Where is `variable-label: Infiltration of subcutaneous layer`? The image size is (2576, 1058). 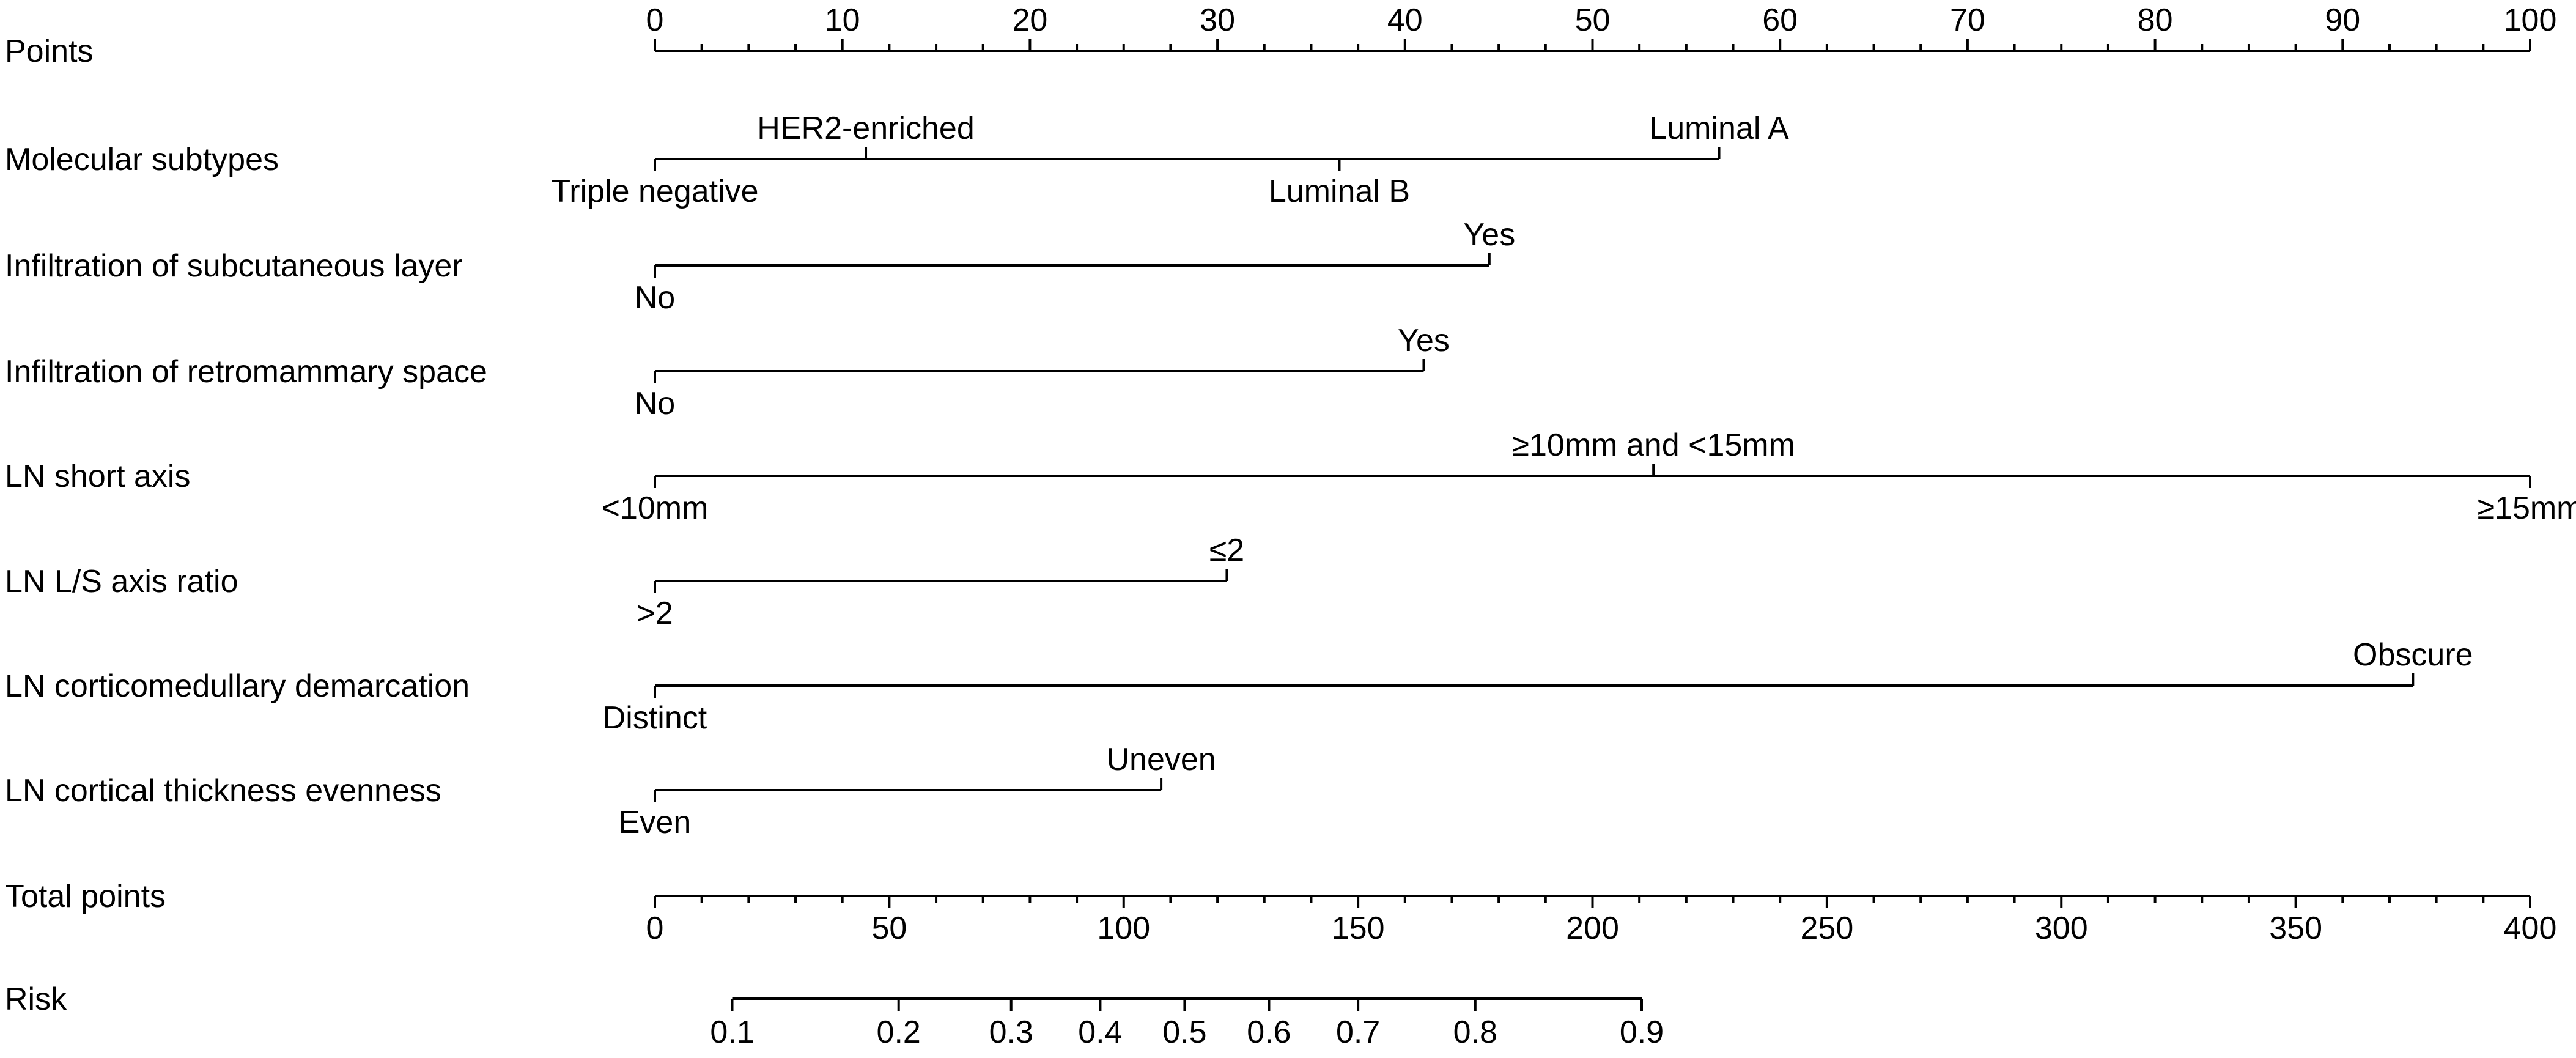 variable-label: Infiltration of subcutaneous layer is located at coordinates (234, 266).